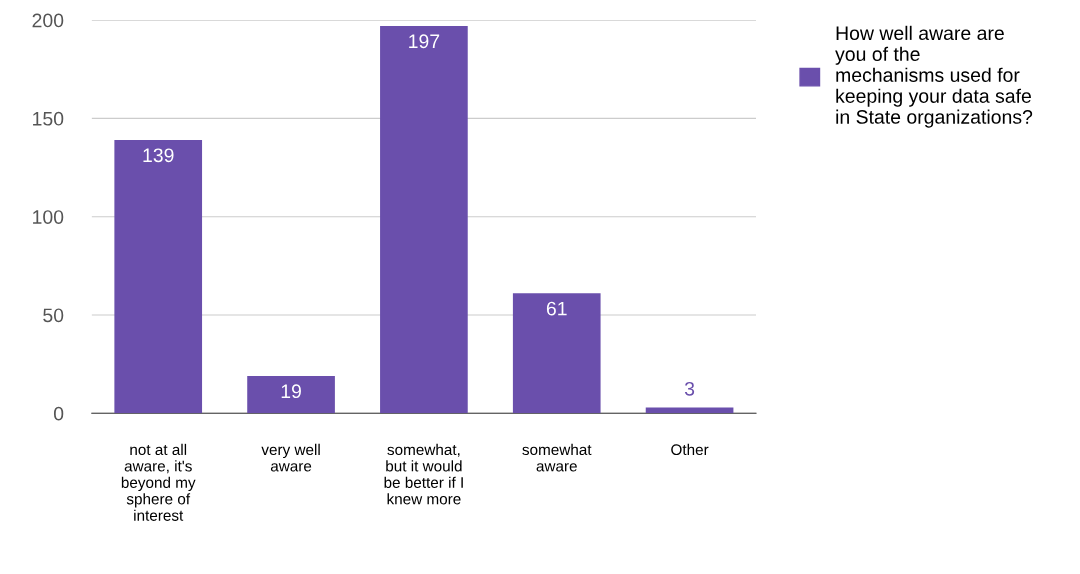 This screenshot has height=574, width=1080. Describe the element at coordinates (53, 315) in the screenshot. I see `y-tick-label: 50` at that location.